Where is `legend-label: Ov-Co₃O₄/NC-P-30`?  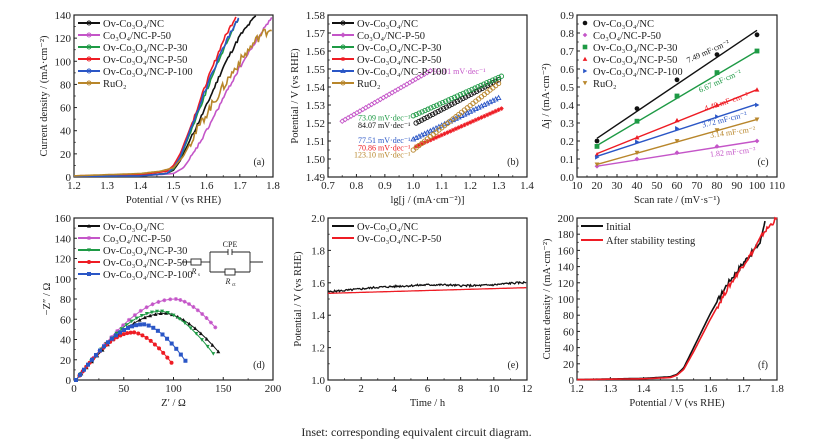
legend-label: Ov-Co₃O₄/NC-P-30 is located at coordinates (145, 48).